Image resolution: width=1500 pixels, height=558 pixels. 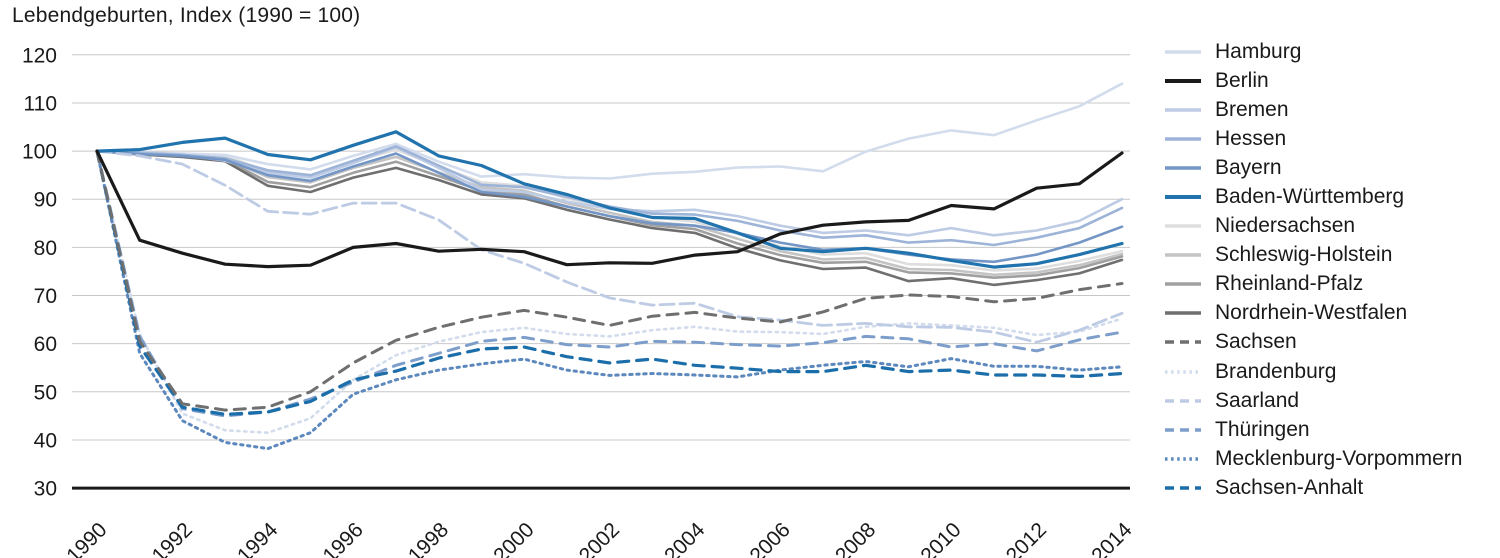 What do you see at coordinates (685, 538) in the screenshot?
I see `x-tick-label: 2004` at bounding box center [685, 538].